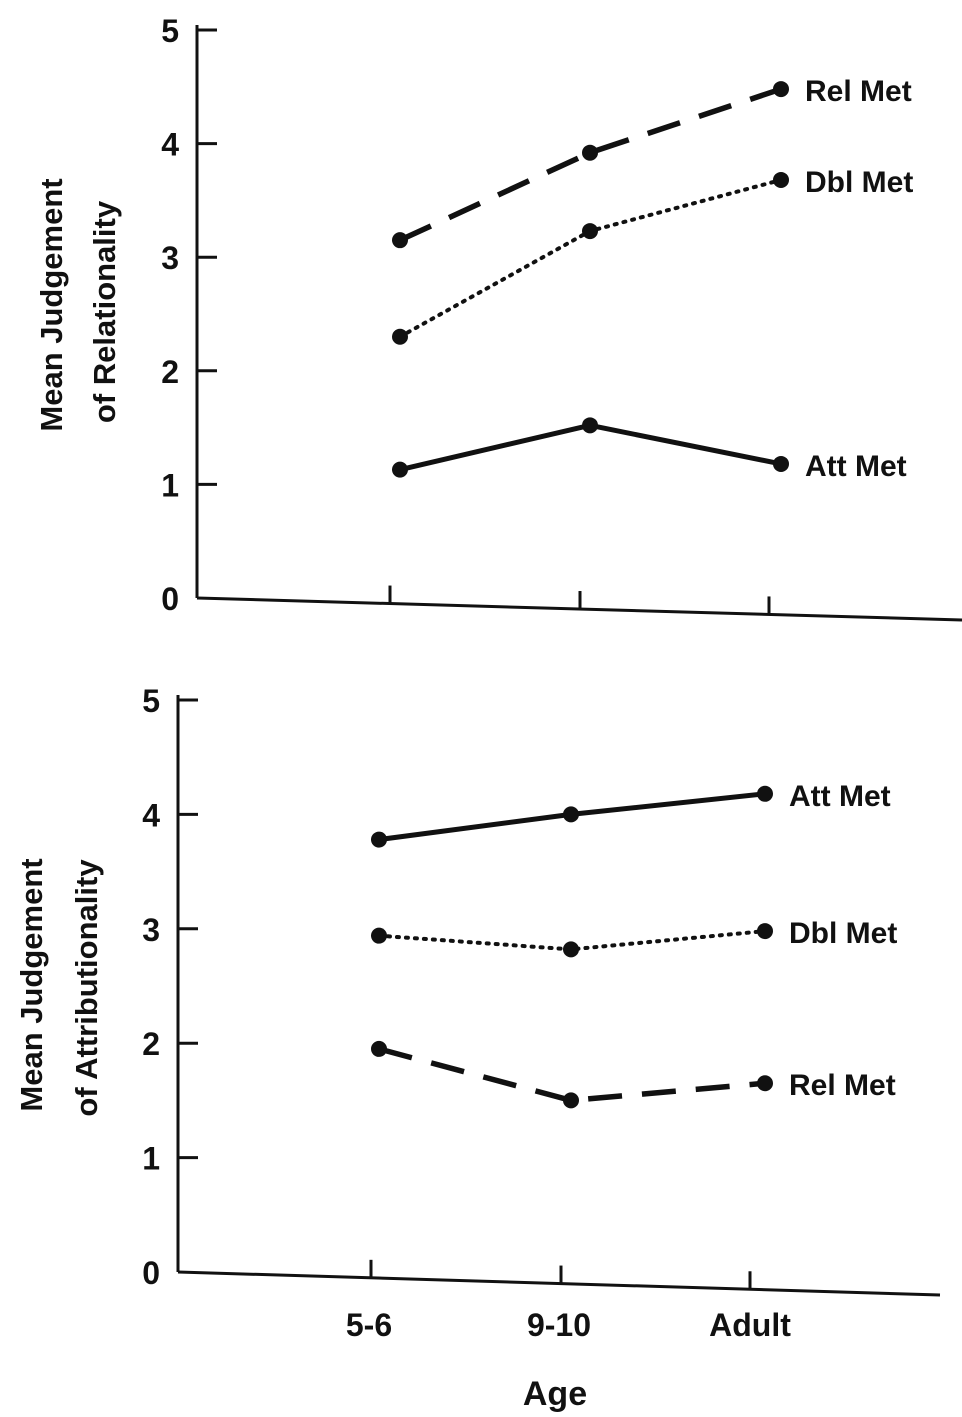  What do you see at coordinates (170, 315) in the screenshot?
I see `relationality-y-tick-labels: 0 1 2 3 4 5` at bounding box center [170, 315].